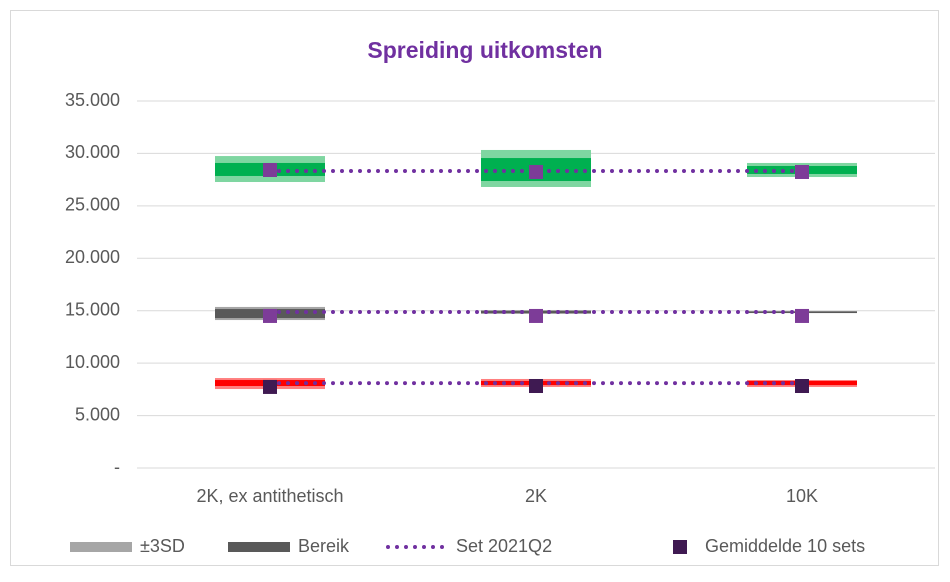 This screenshot has width=950, height=582. What do you see at coordinates (92, 309) in the screenshot?
I see `y-tick-label: 15.000` at bounding box center [92, 309].